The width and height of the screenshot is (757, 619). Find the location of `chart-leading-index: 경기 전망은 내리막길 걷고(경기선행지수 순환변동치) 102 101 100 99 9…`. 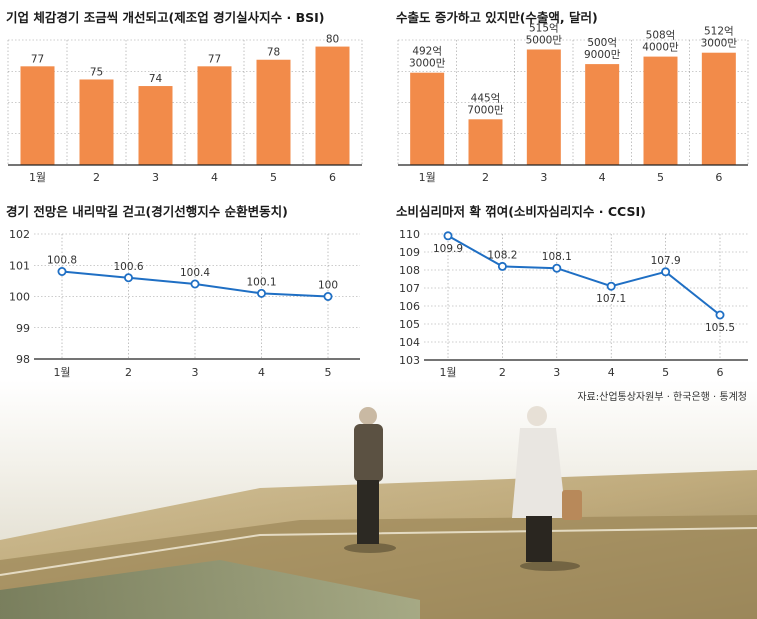

chart-leading-index: 경기 전망은 내리막길 걷고(경기선행지수 순환변동치) 102 101 100 99 9… is located at coordinates (183, 291).